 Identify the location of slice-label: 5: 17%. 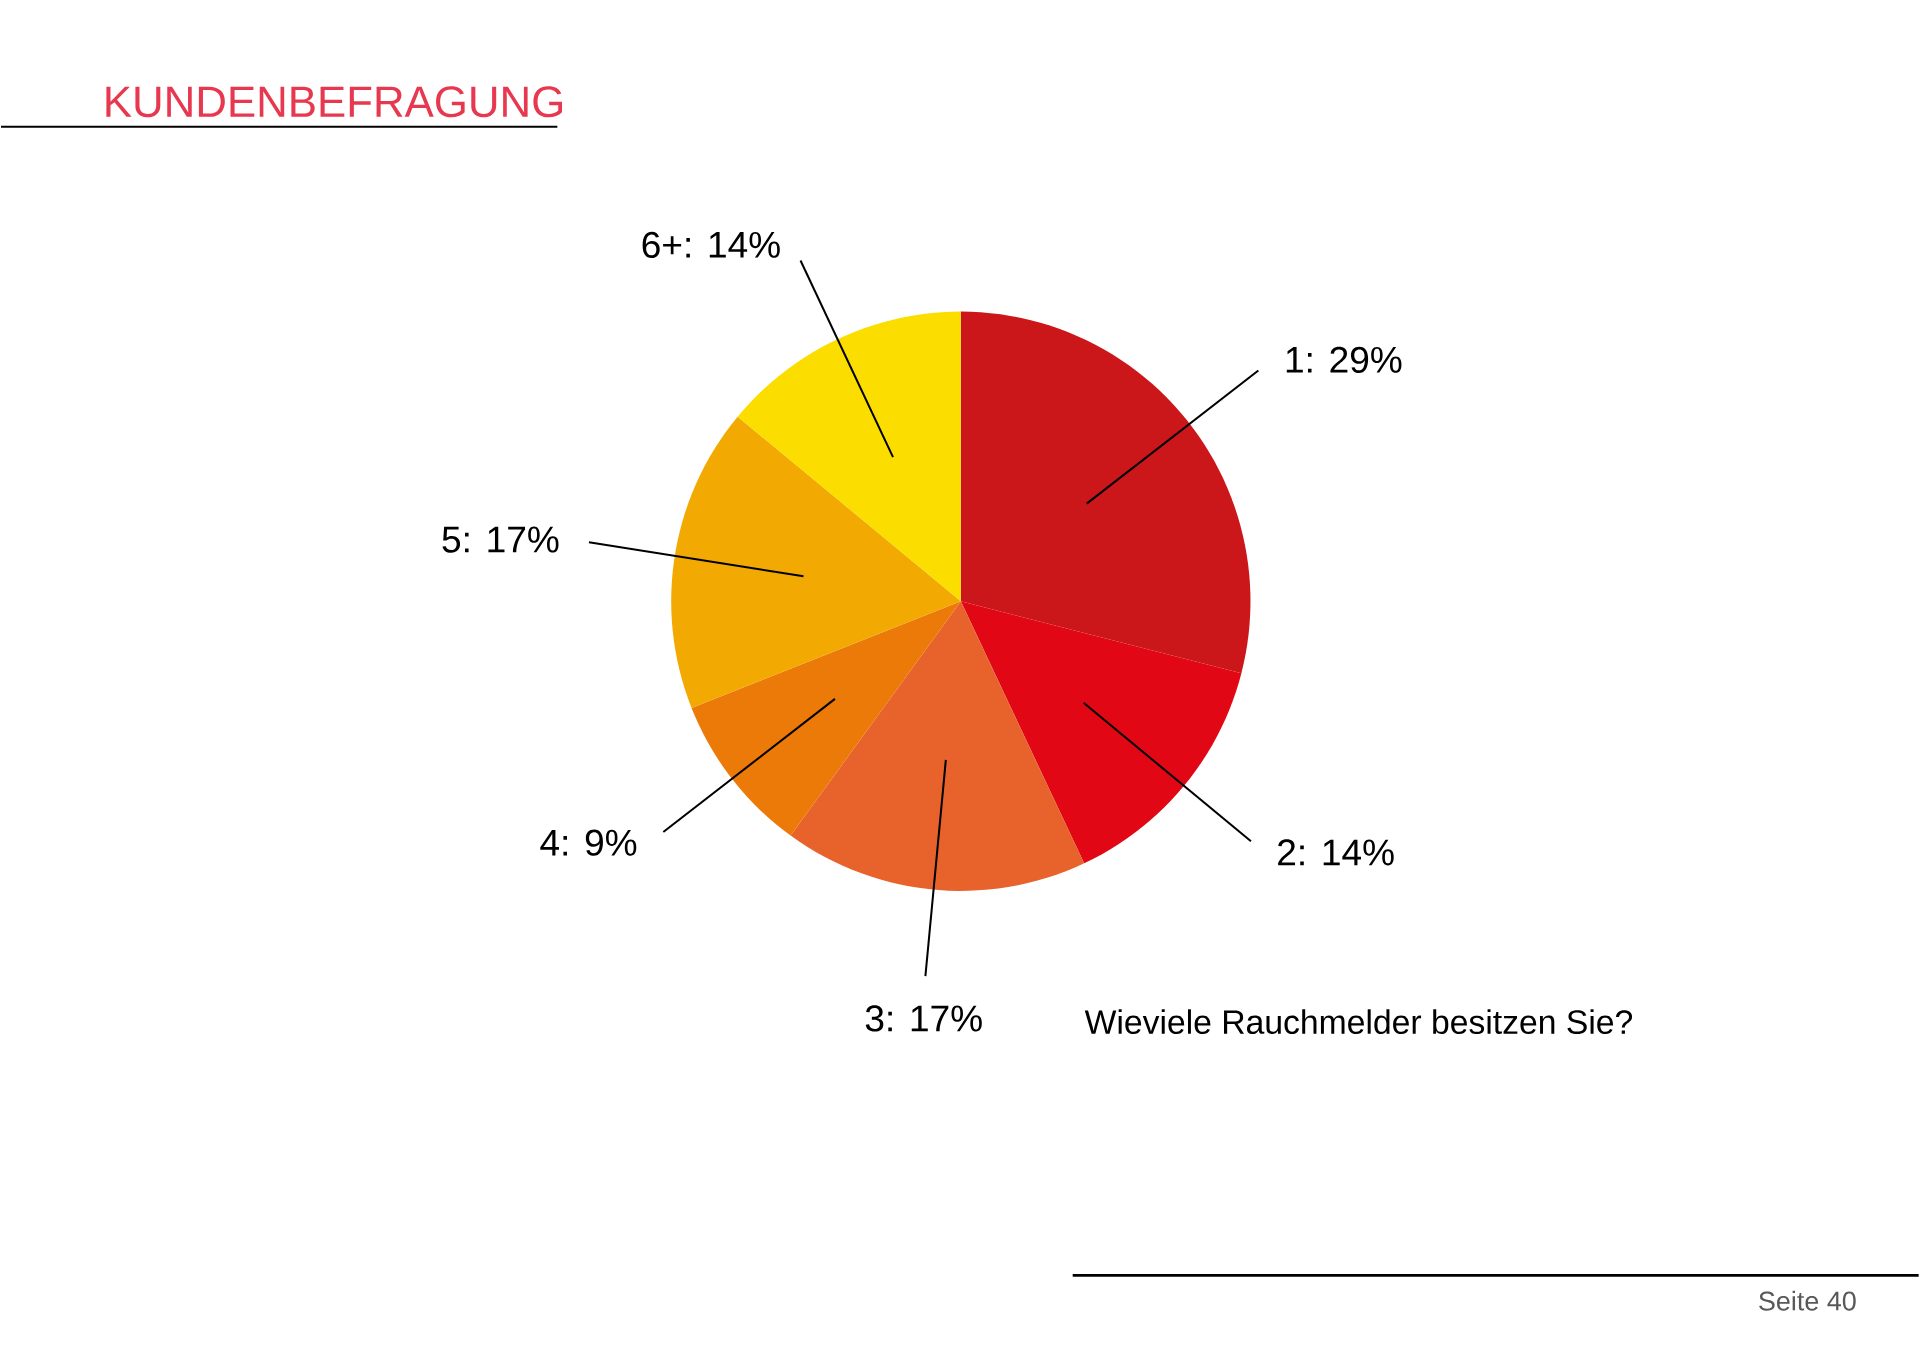
(500, 539).